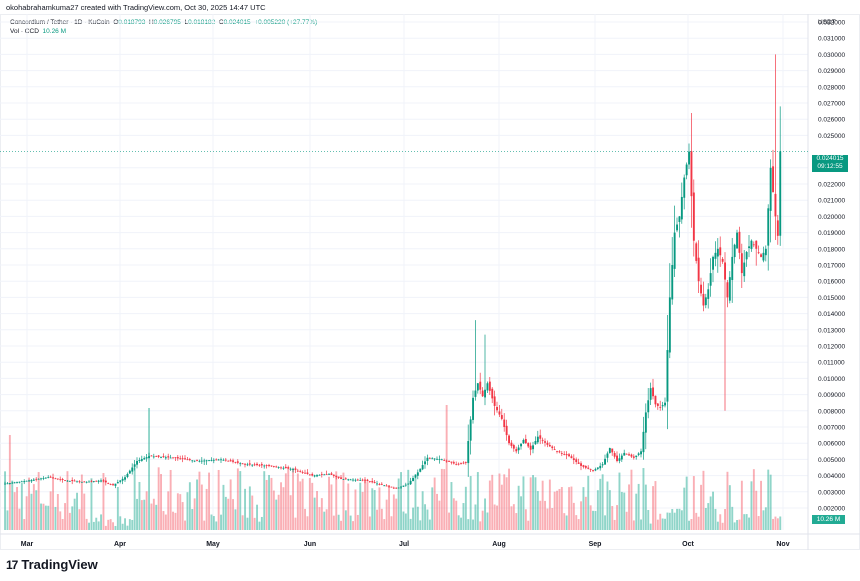 This screenshot has height=581, width=860. What do you see at coordinates (831, 217) in the screenshot?
I see `y-tick-label: 0.020000` at bounding box center [831, 217].